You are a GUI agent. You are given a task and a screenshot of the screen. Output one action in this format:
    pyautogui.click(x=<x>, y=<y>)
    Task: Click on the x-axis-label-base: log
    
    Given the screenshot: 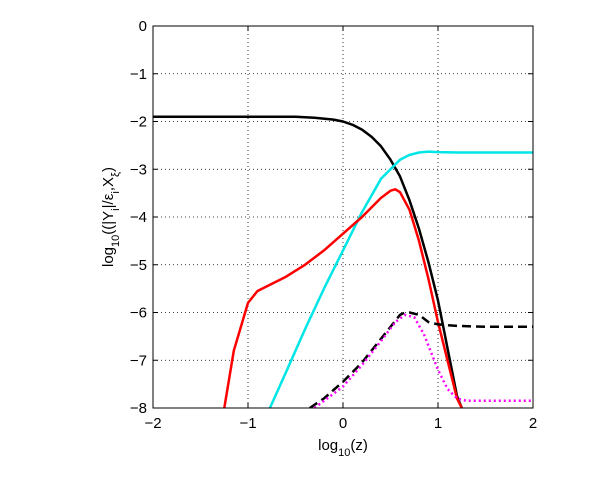 What is the action you would take?
    pyautogui.click(x=328, y=445)
    